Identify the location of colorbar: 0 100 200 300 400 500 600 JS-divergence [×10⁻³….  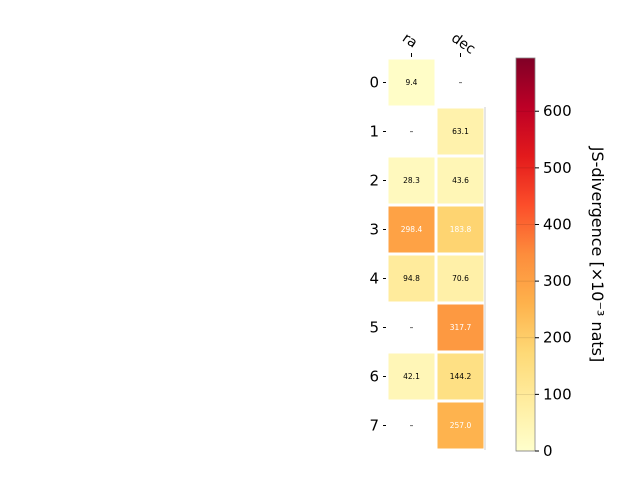
(561, 258).